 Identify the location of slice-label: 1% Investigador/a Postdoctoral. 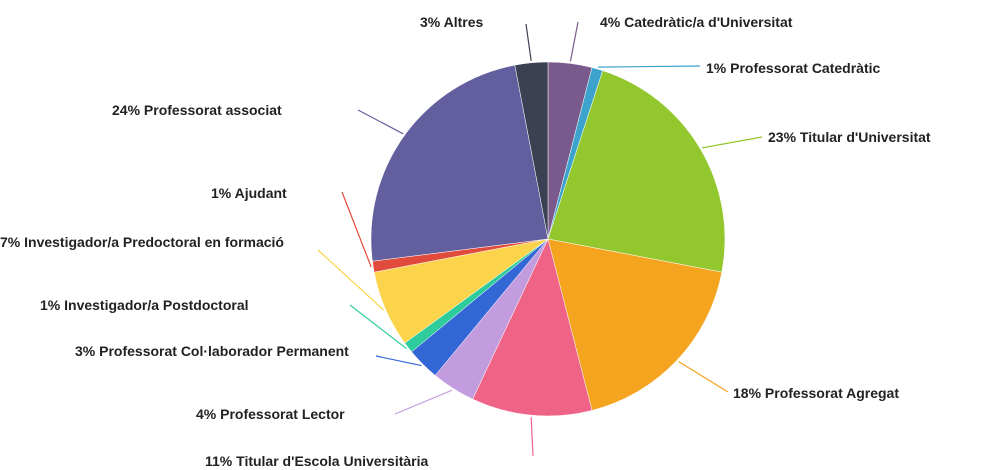
(190, 305).